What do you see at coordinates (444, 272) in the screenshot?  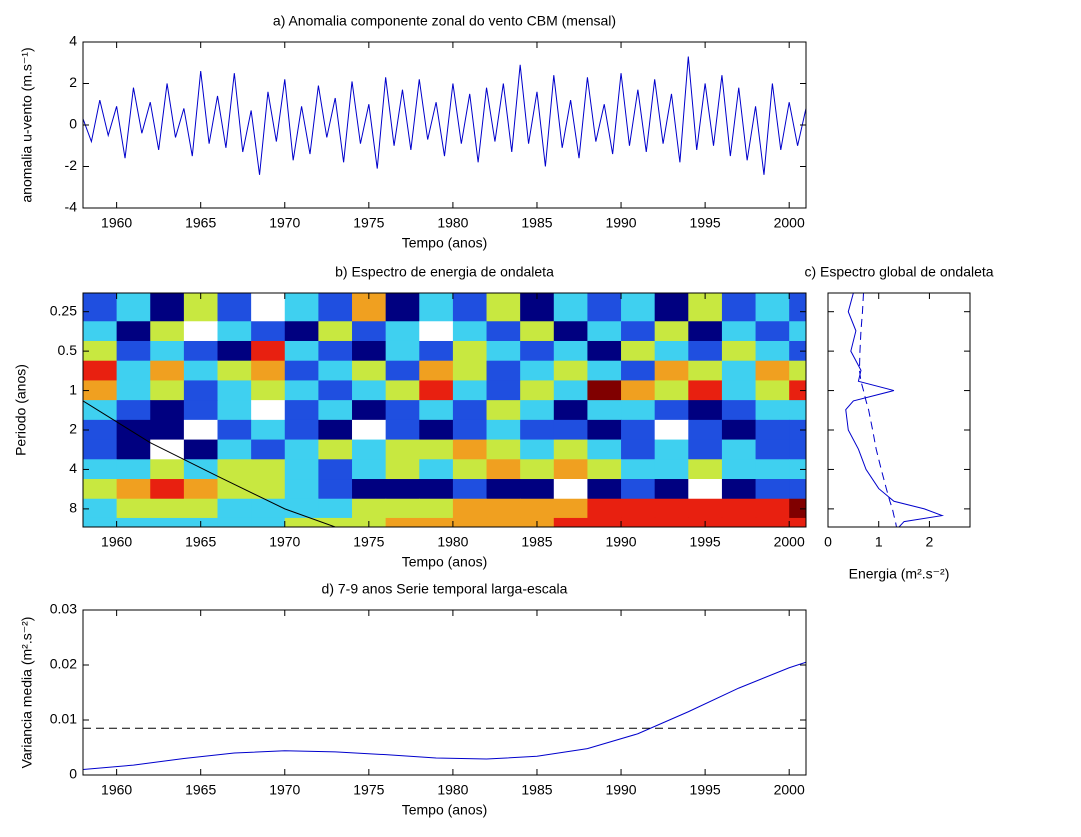 I see `panel-title: b) Espectro de energia de ondaleta` at bounding box center [444, 272].